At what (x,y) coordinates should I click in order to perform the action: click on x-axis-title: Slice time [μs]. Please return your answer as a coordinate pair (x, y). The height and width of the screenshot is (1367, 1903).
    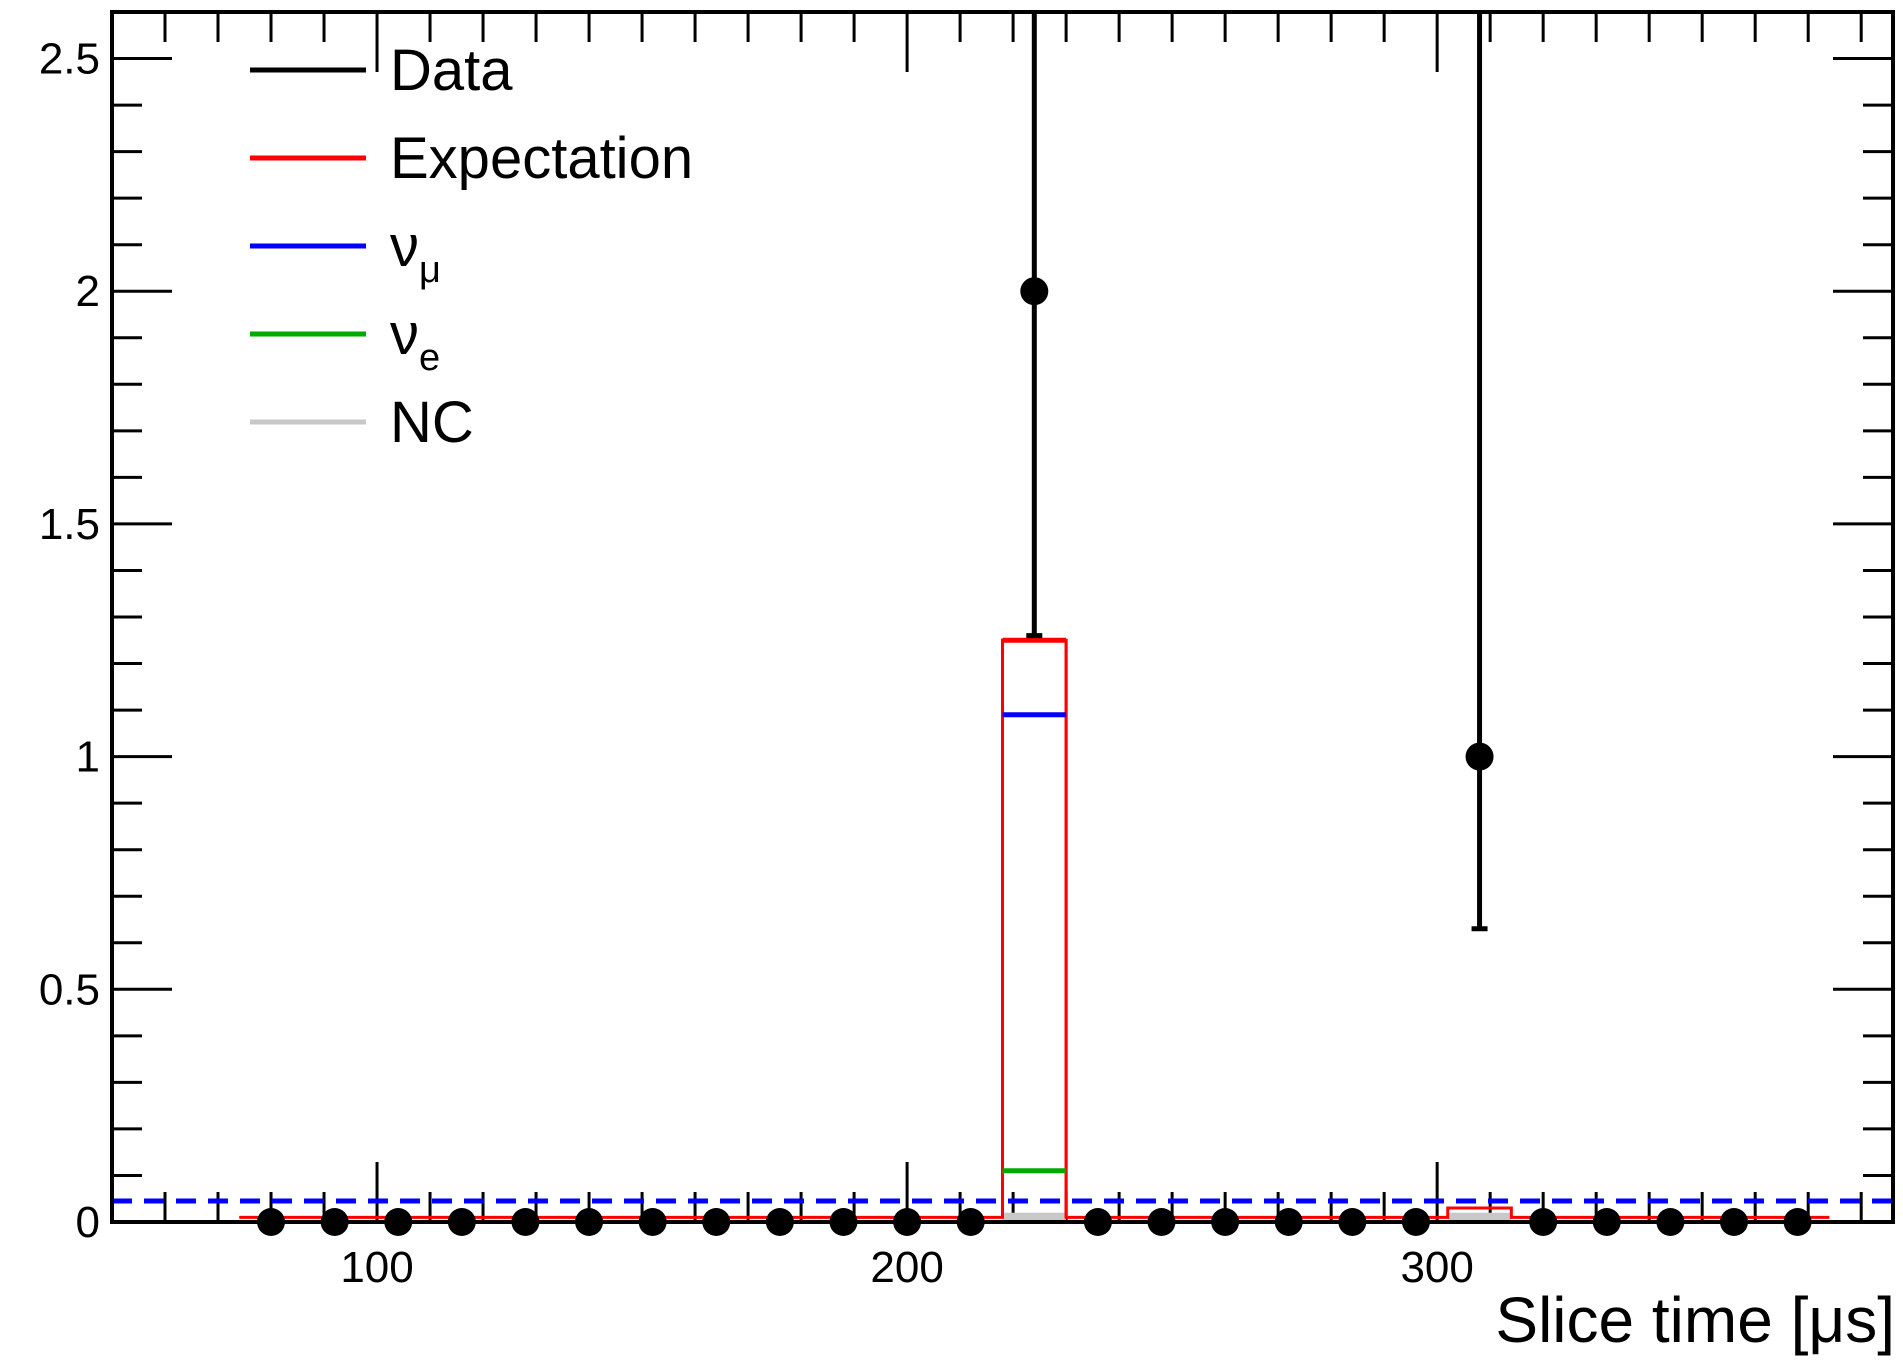
    Looking at the image, I should click on (1695, 1320).